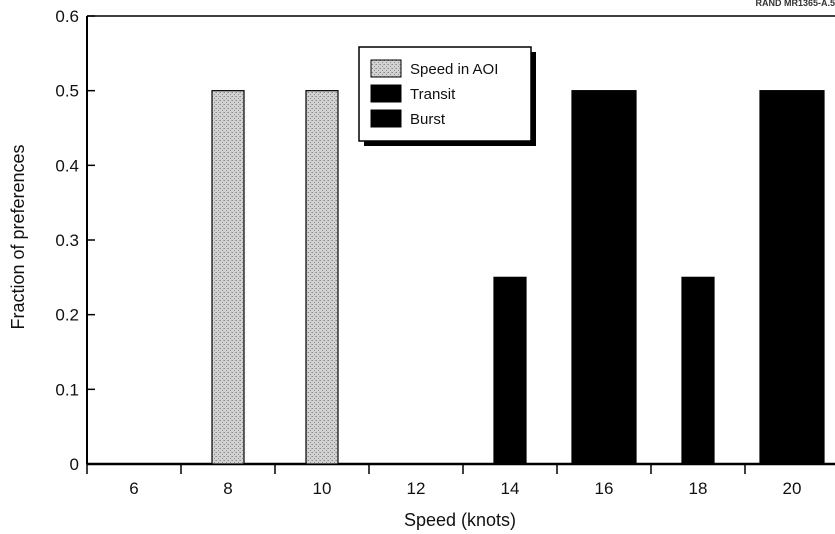 The width and height of the screenshot is (835, 534). Describe the element at coordinates (18, 236) in the screenshot. I see `y-axis-title: Fraction of preferences` at that location.